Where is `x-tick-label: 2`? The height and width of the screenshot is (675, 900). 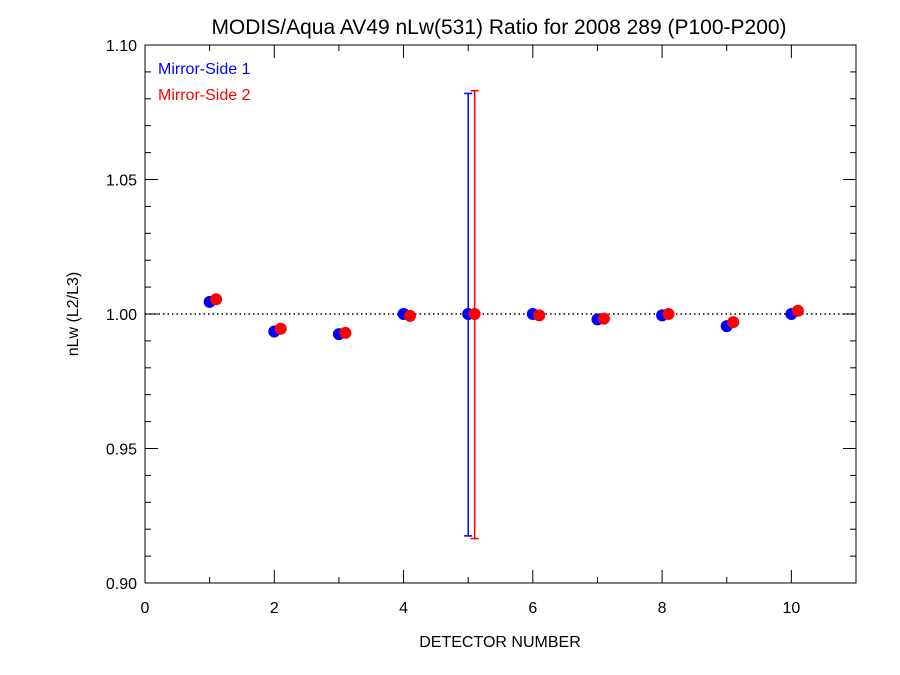
x-tick-label: 2 is located at coordinates (274, 608).